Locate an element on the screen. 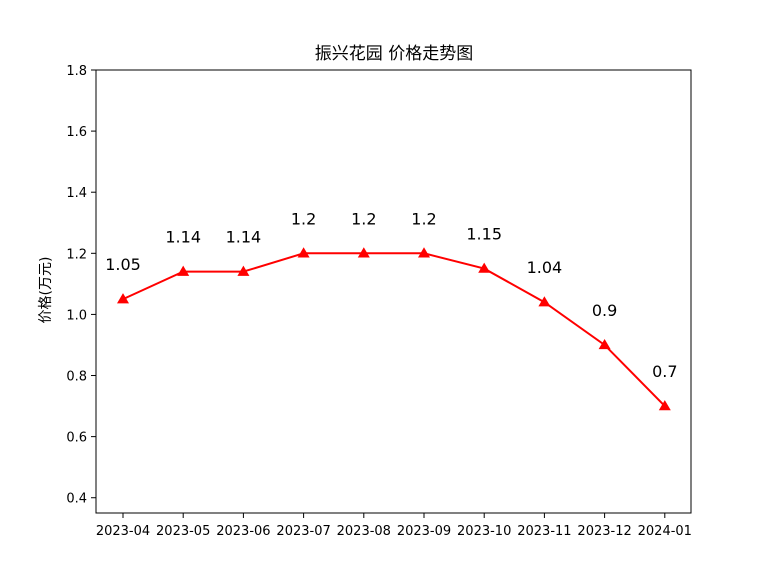 This screenshot has height=580, width=768. data-value-label: 1.15 is located at coordinates (484, 234).